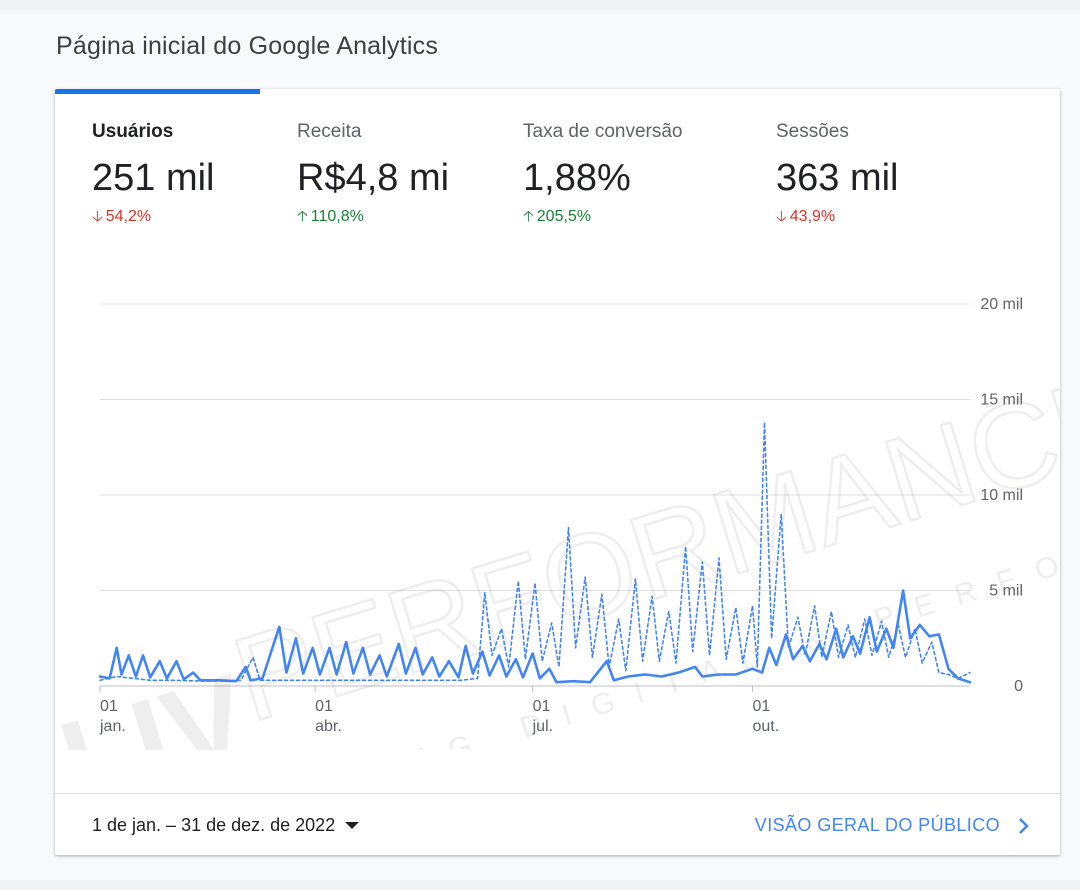  Describe the element at coordinates (214, 825) in the screenshot. I see `date-range-label: 1 de jan. – 31 de dez. de 2022` at that location.